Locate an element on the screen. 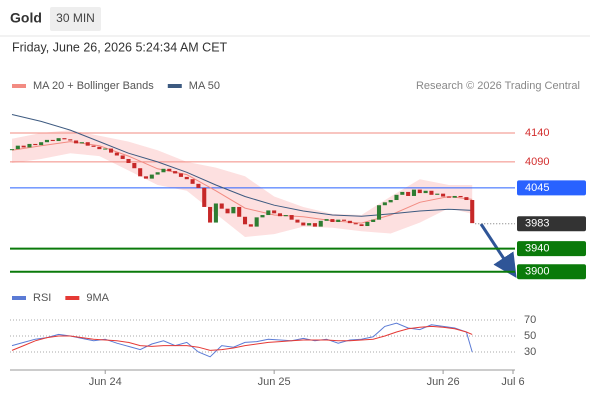 The image size is (590, 400). symbol: Gold is located at coordinates (26, 18).